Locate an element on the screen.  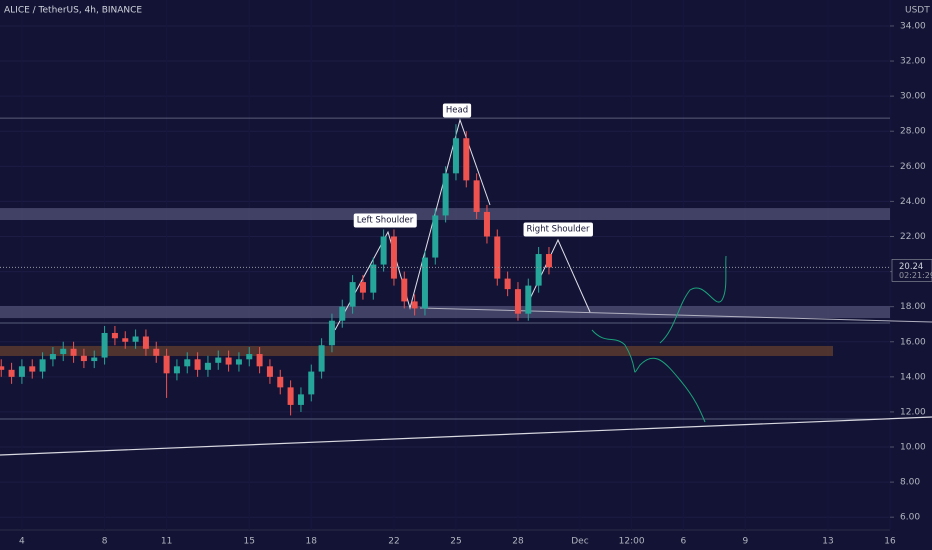
x-tick-label: 9 is located at coordinates (745, 542).